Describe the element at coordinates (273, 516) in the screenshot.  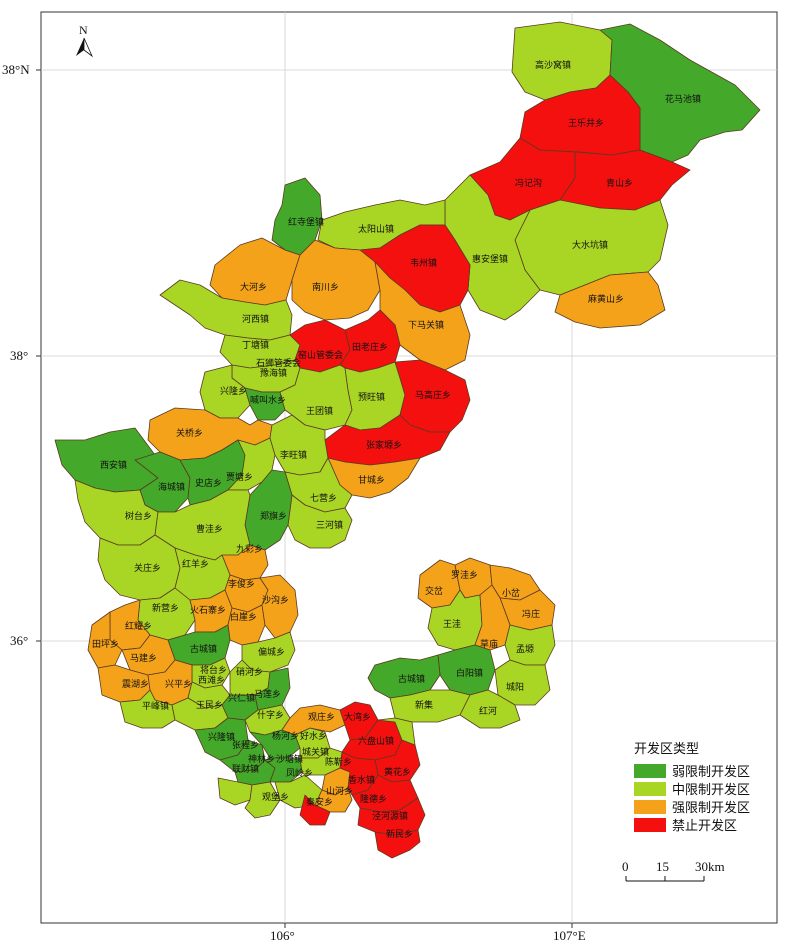
I see `town-label: 郑旗乡` at that location.